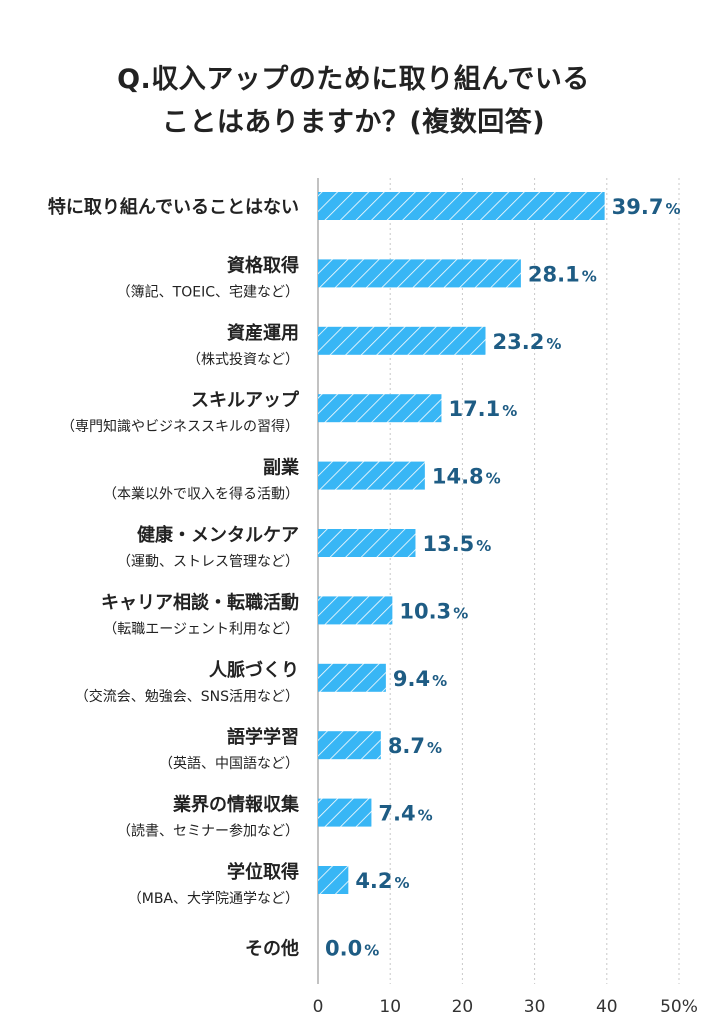 The height and width of the screenshot is (1024, 707). Describe the element at coordinates (229, 763) in the screenshot. I see `category-sublabel: （英語、中国語など）` at that location.